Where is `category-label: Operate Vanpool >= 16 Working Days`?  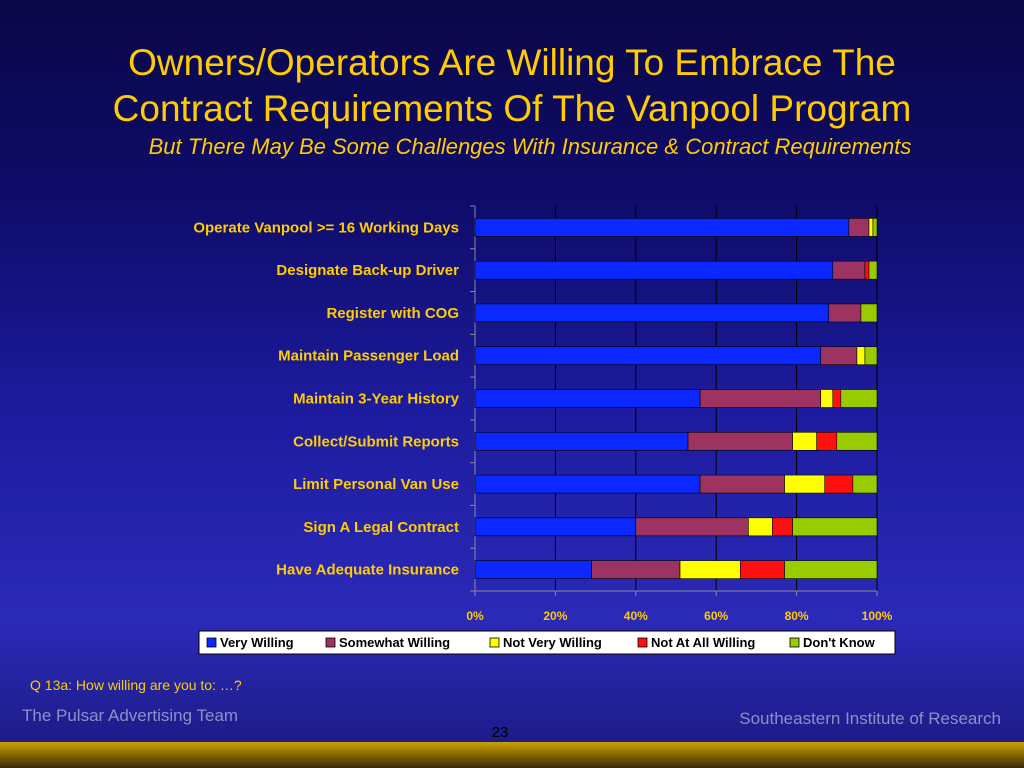
category-label: Operate Vanpool >= 16 Working Days is located at coordinates (326, 227).